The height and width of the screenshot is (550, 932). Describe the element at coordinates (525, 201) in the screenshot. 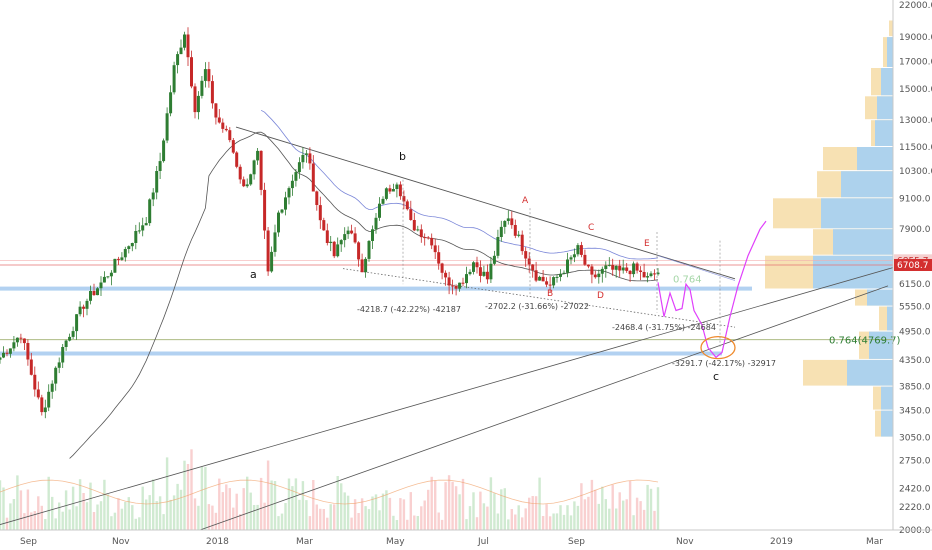

I see `sub-wave-label-A: A` at that location.